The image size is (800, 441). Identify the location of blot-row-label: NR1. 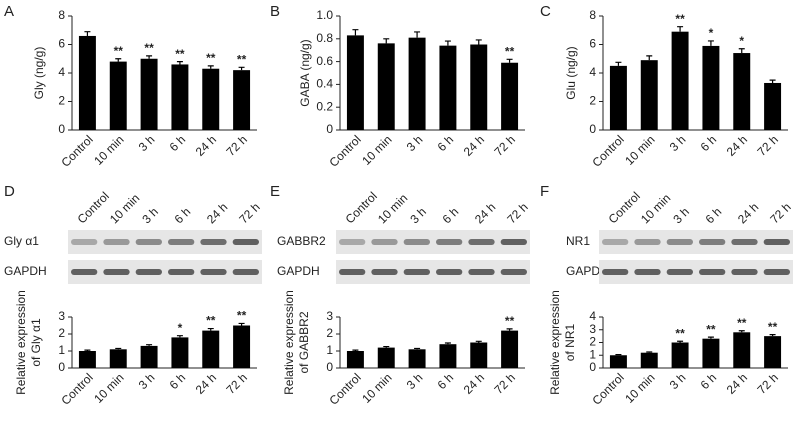
(578, 241).